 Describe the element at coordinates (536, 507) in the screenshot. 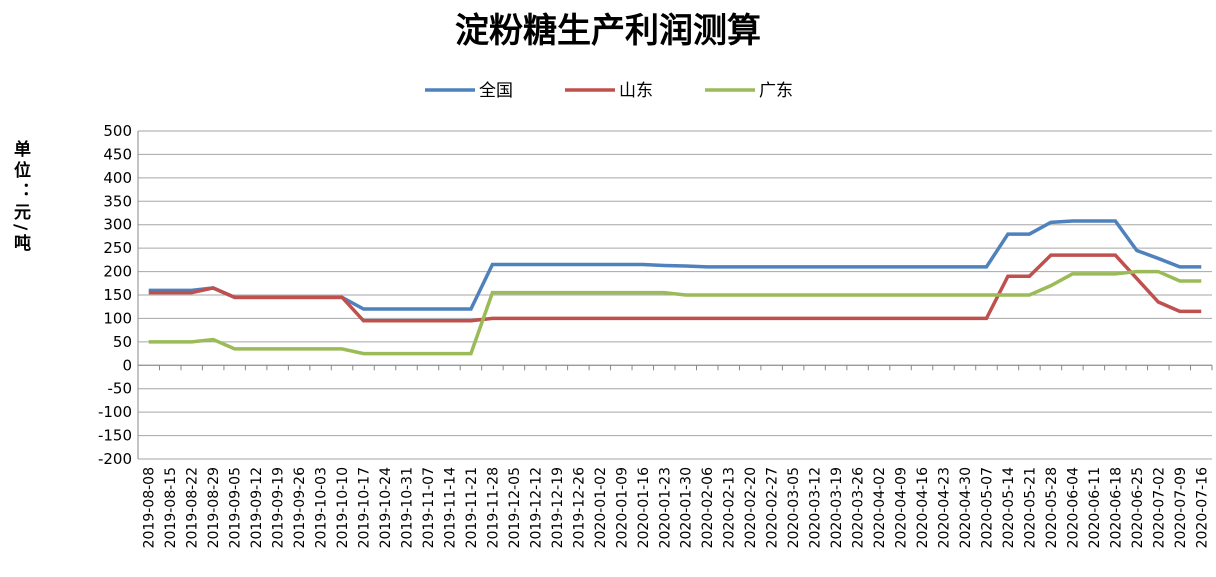

I see `x-tick-label: 2019-12-12` at that location.